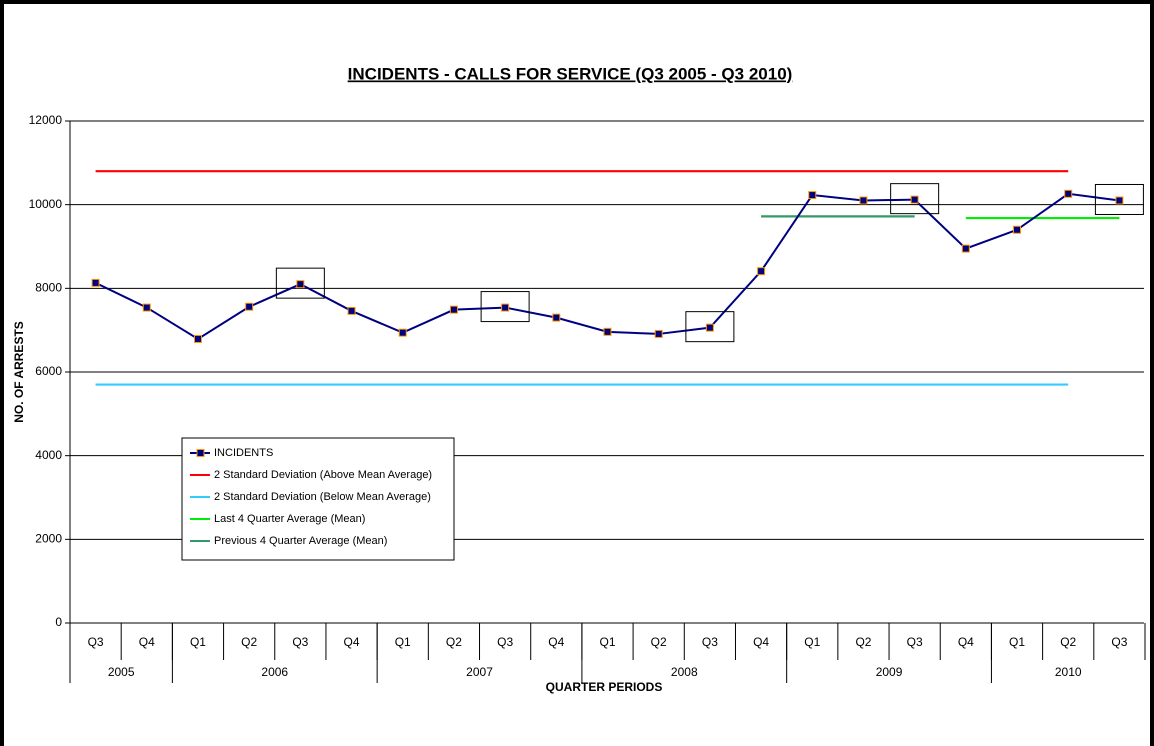 This screenshot has width=1154, height=746. I want to click on x-group-label: 2008, so click(684, 672).